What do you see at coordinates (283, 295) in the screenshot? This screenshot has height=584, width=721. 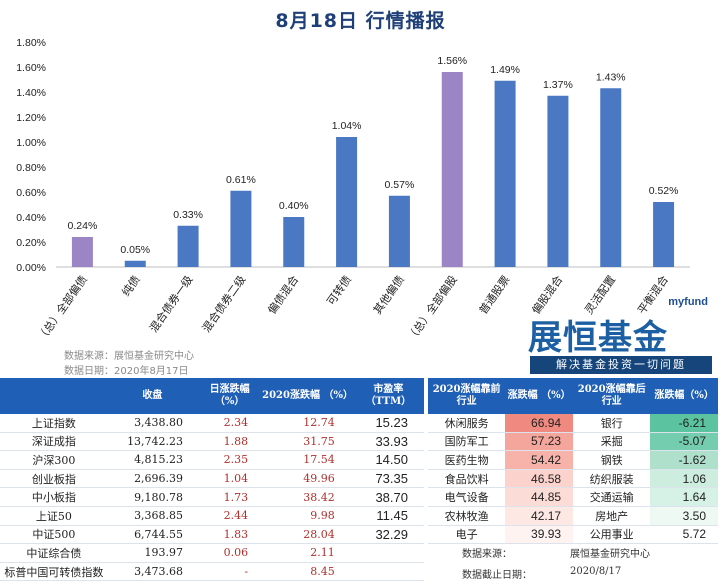 I see `x-category-label: 偏债混合` at bounding box center [283, 295].